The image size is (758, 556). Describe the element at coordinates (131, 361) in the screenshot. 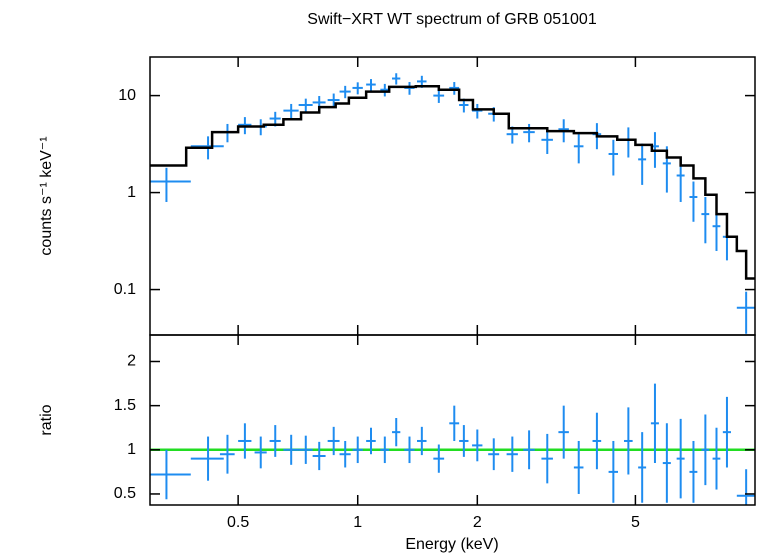

I see `y-tick-label: 2` at that location.